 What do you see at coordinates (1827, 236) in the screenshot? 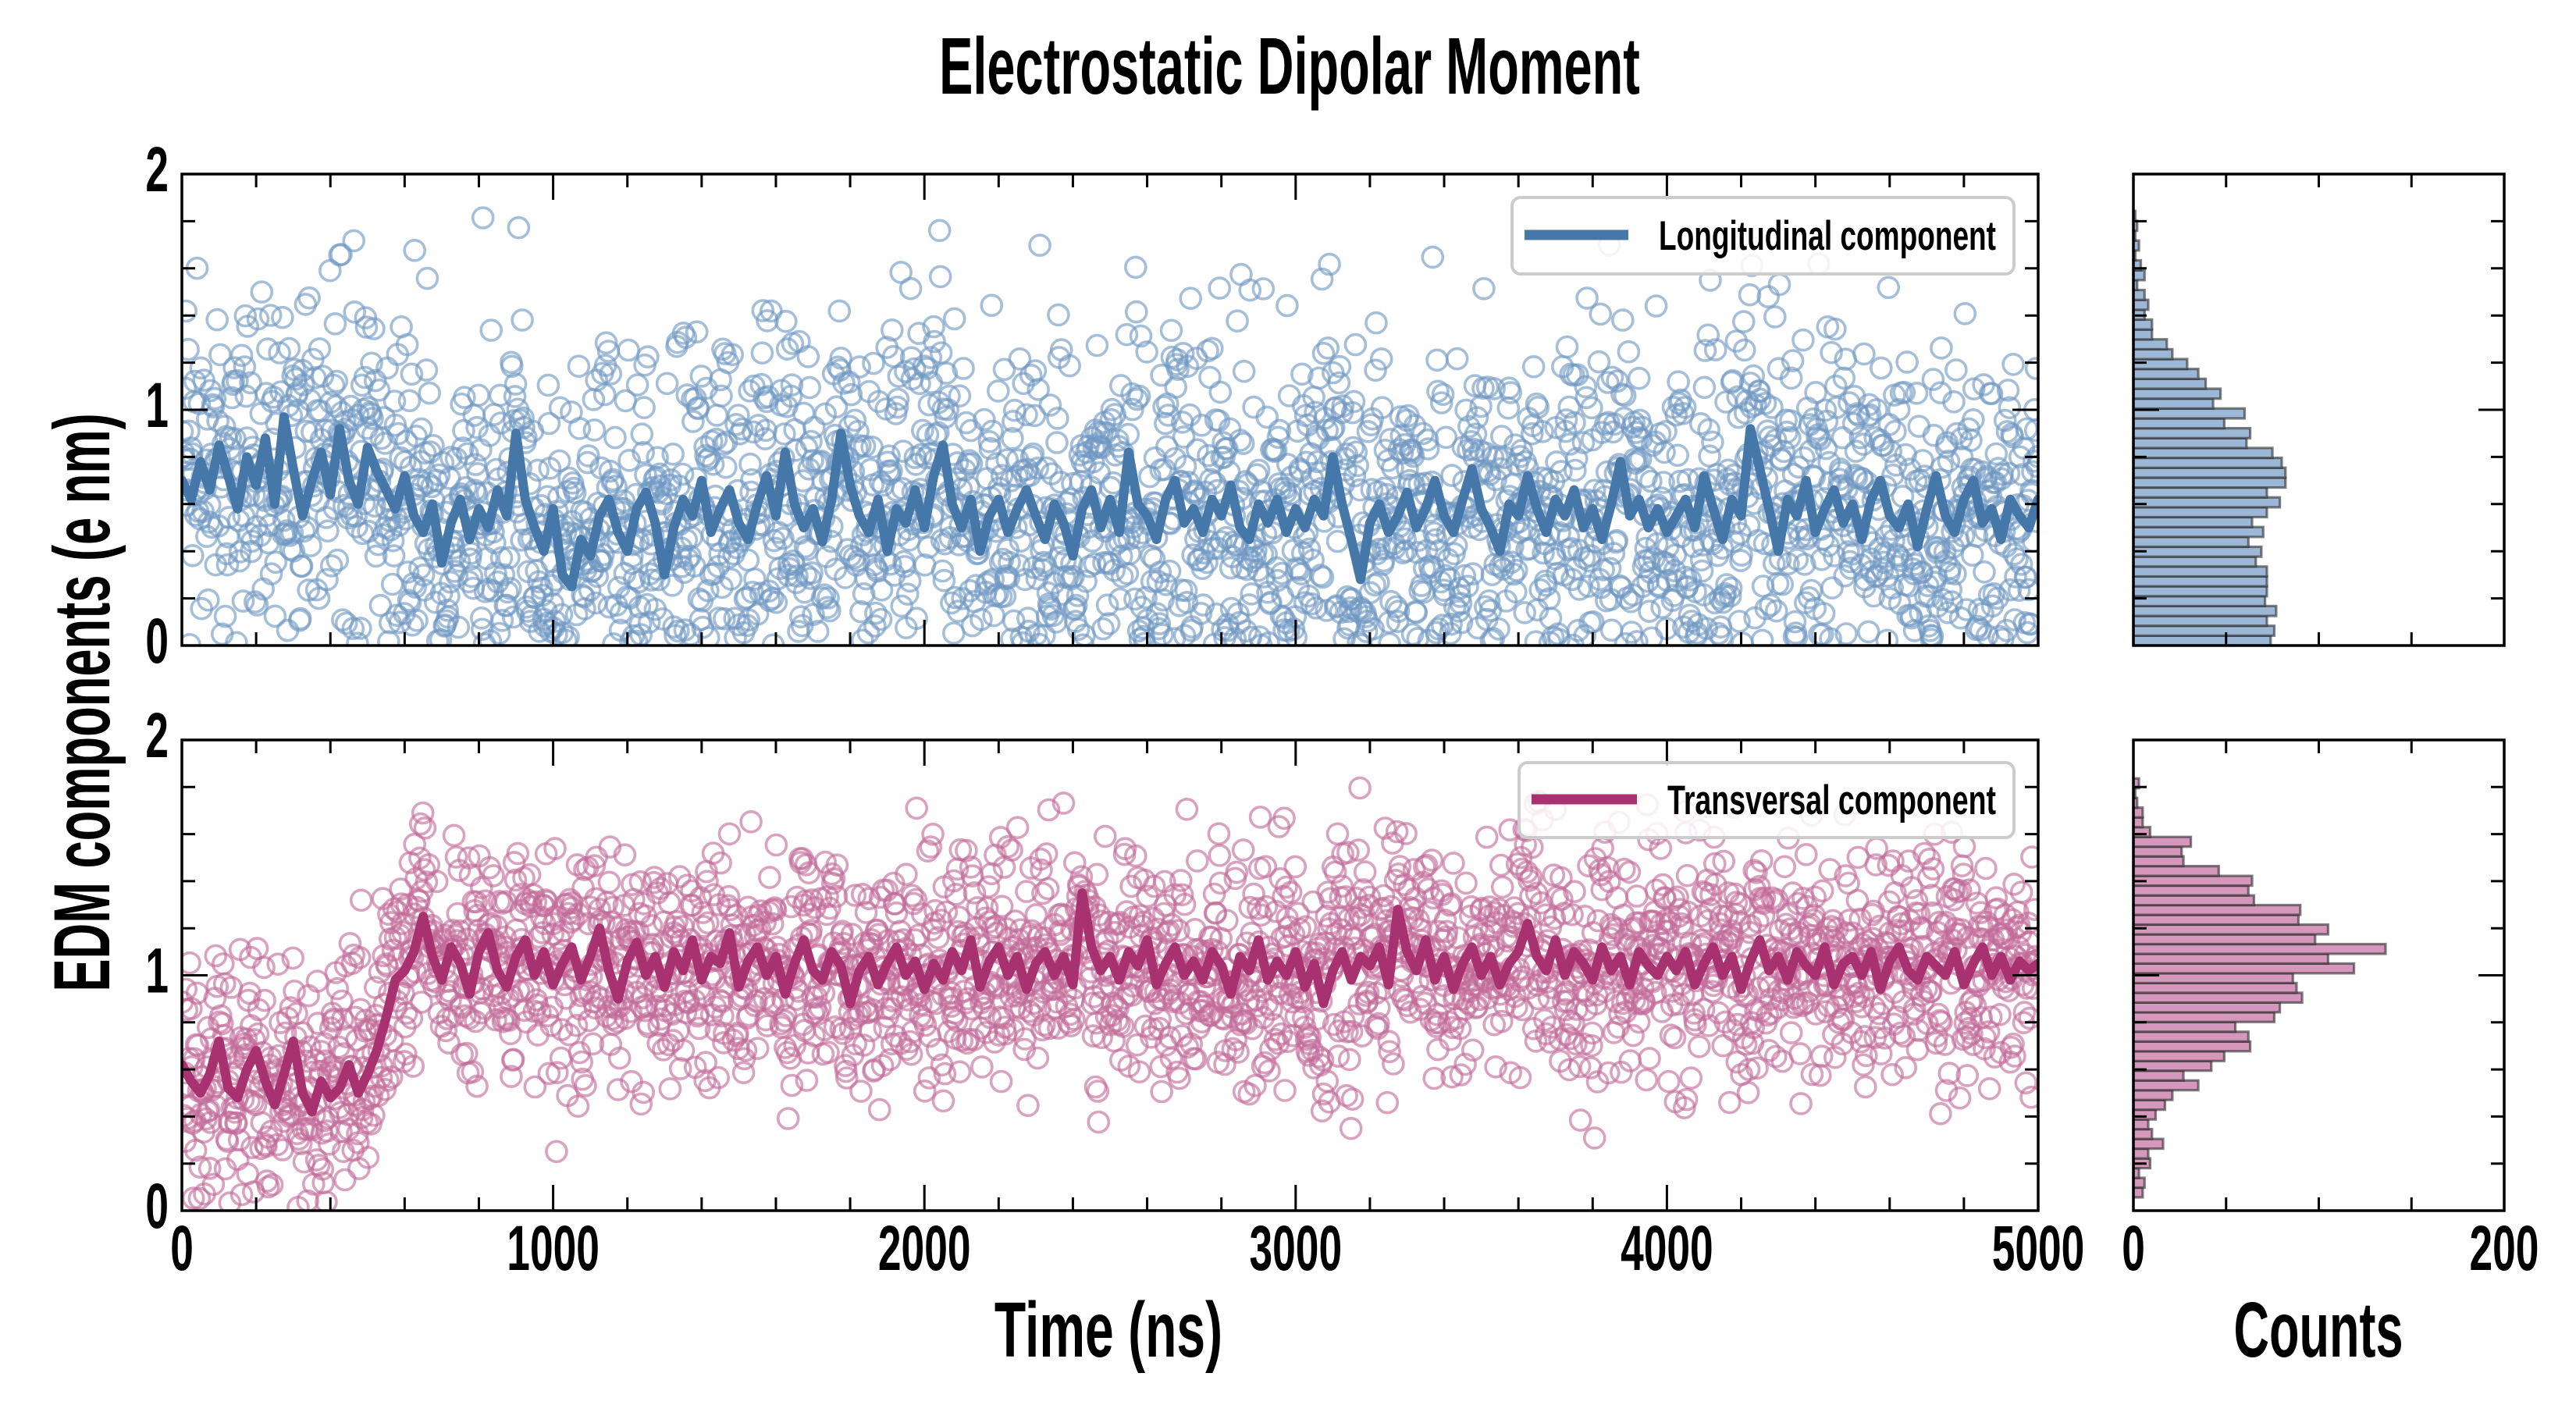
I see `legend-label: Longitudinal component` at bounding box center [1827, 236].